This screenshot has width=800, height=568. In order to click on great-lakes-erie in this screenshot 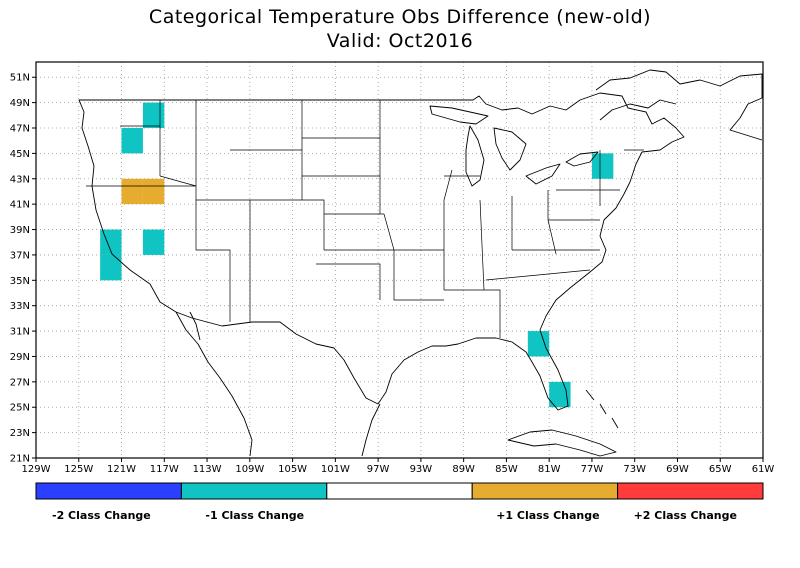, I will do `click(543, 174)`.